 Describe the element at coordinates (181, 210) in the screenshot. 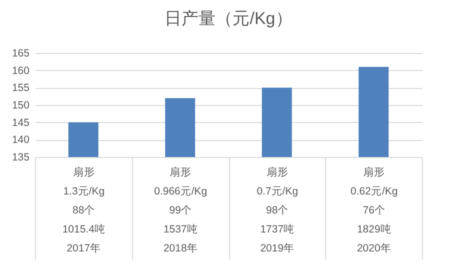

I see `x-tick-label: 扇形 0.966元/Kg 99个 1537吨 2018年` at that location.